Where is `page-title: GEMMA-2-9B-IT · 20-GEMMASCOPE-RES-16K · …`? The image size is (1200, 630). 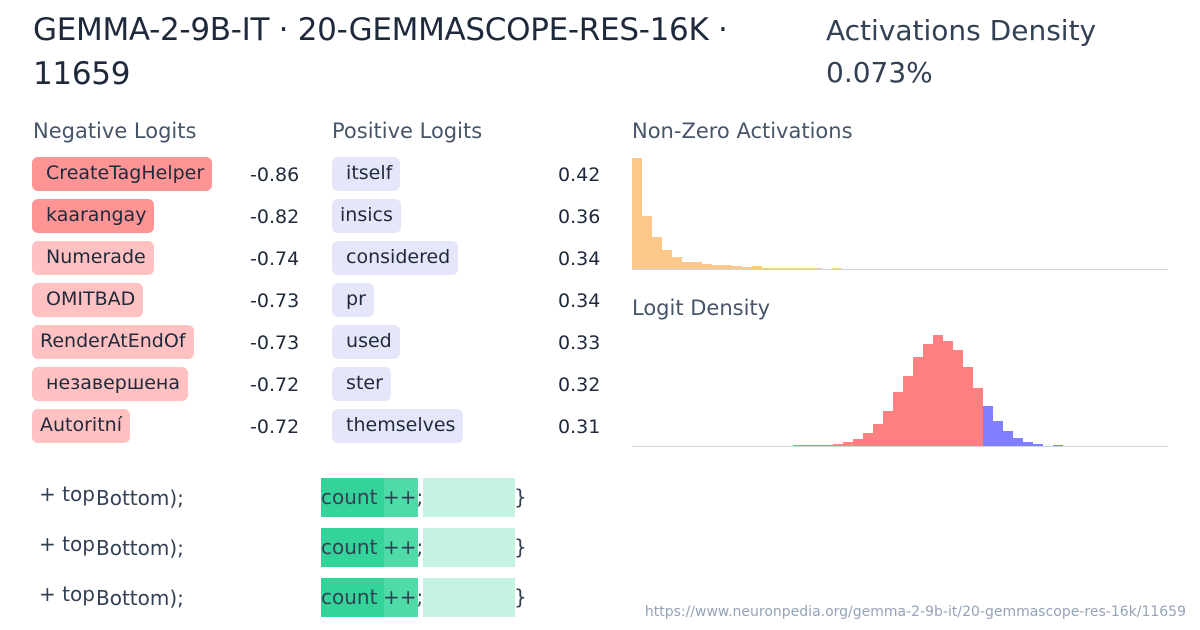
page-title: GEMMA-2-9B-IT · 20-GEMMASCOPE-RES-16K · … is located at coordinates (380, 52).